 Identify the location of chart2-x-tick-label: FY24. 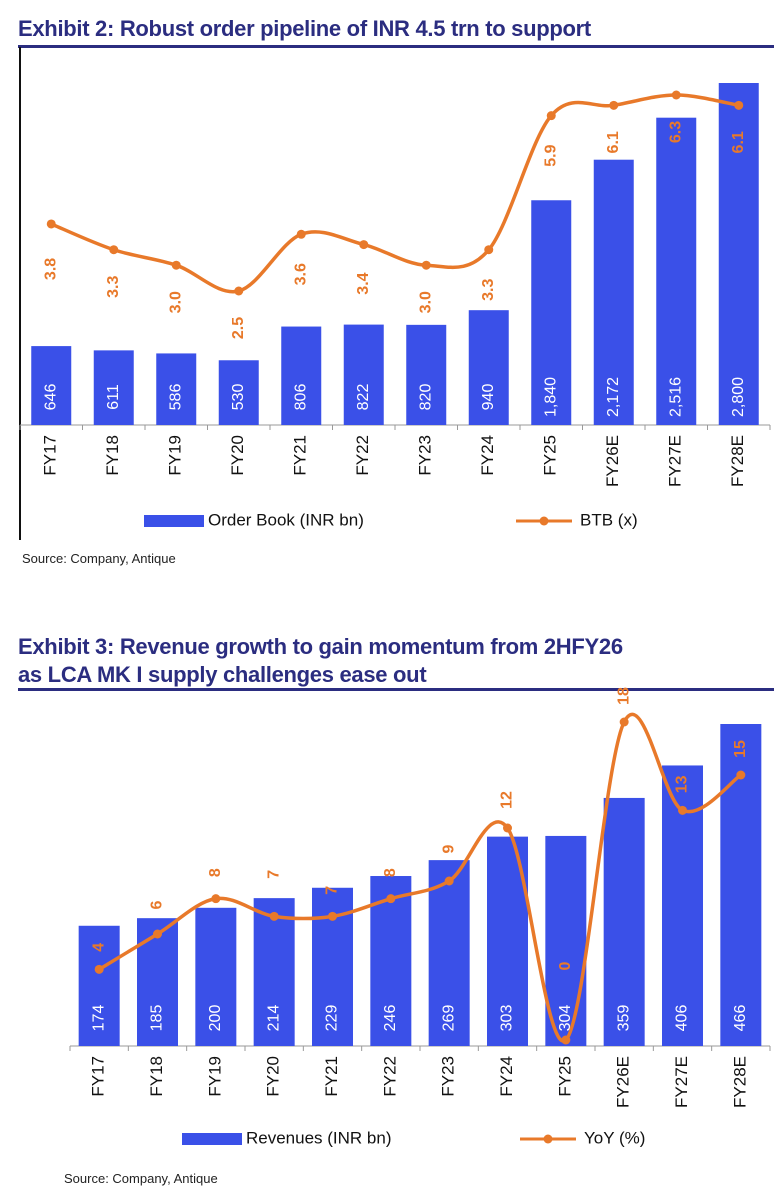
(506, 1076).